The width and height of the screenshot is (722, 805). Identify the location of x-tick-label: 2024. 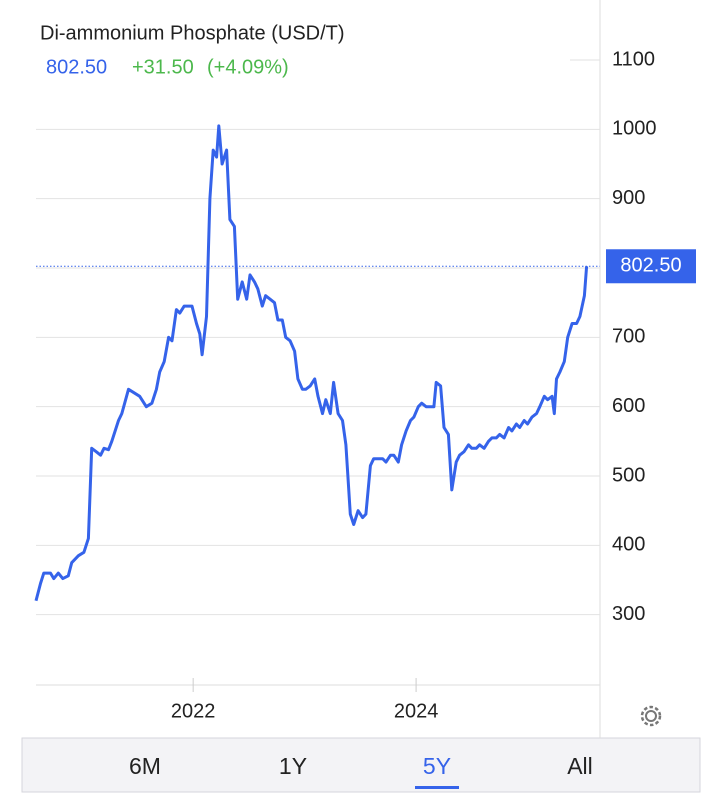
(416, 711).